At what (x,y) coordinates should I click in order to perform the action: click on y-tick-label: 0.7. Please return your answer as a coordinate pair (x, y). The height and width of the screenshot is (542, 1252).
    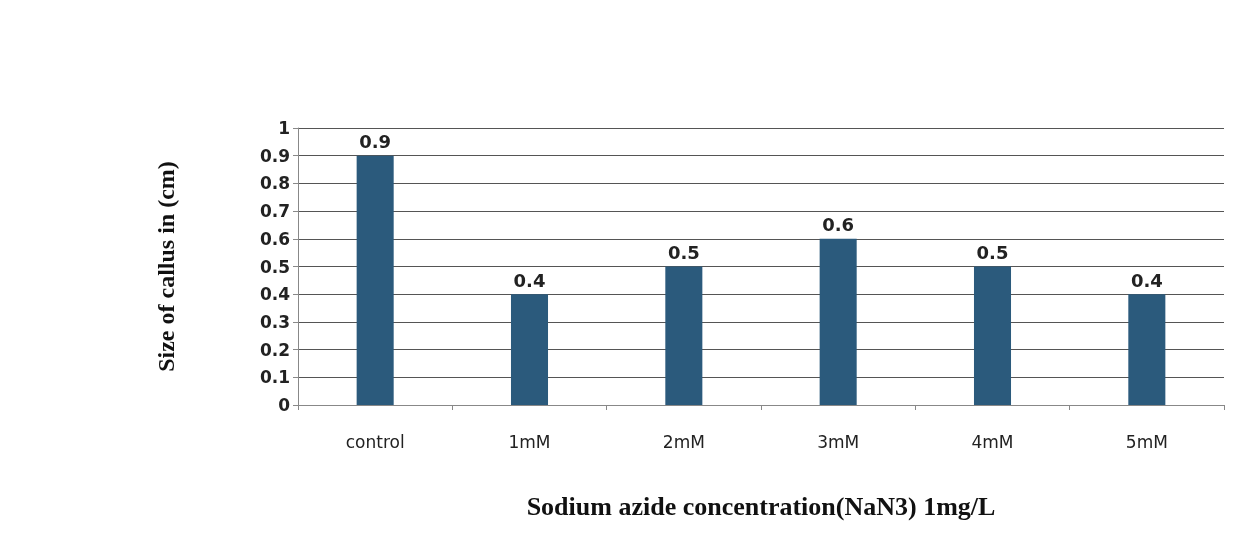
    Looking at the image, I should click on (274, 211).